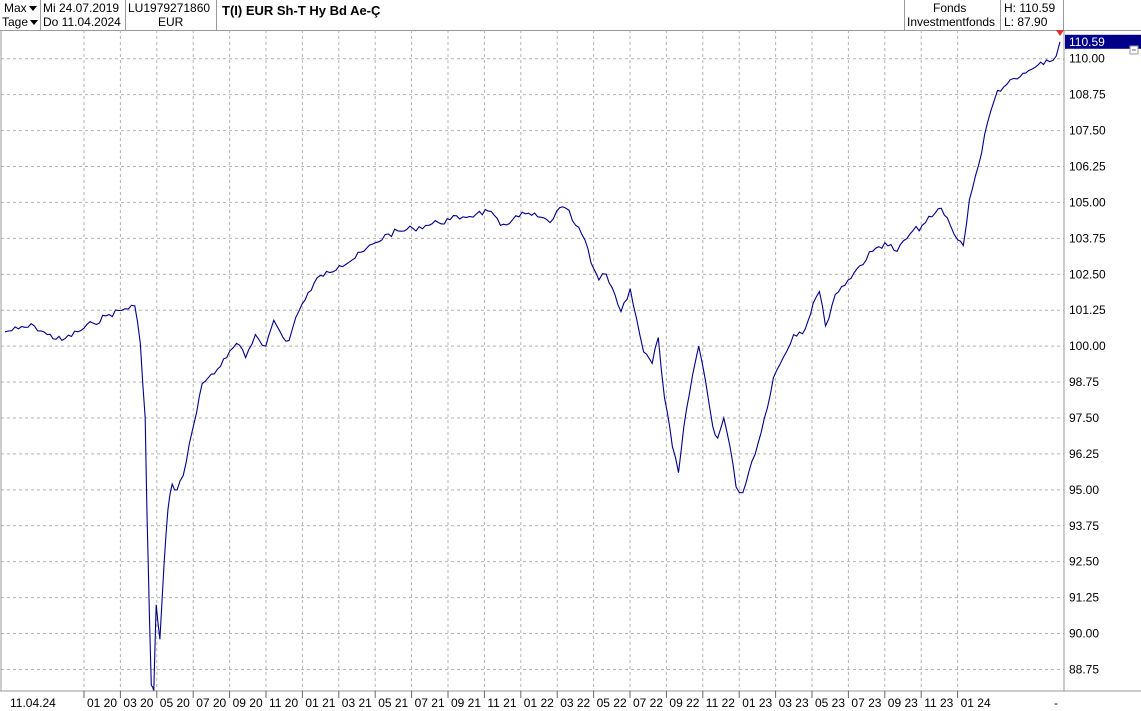  I want to click on x-tick-label: 09 20, so click(248, 703).